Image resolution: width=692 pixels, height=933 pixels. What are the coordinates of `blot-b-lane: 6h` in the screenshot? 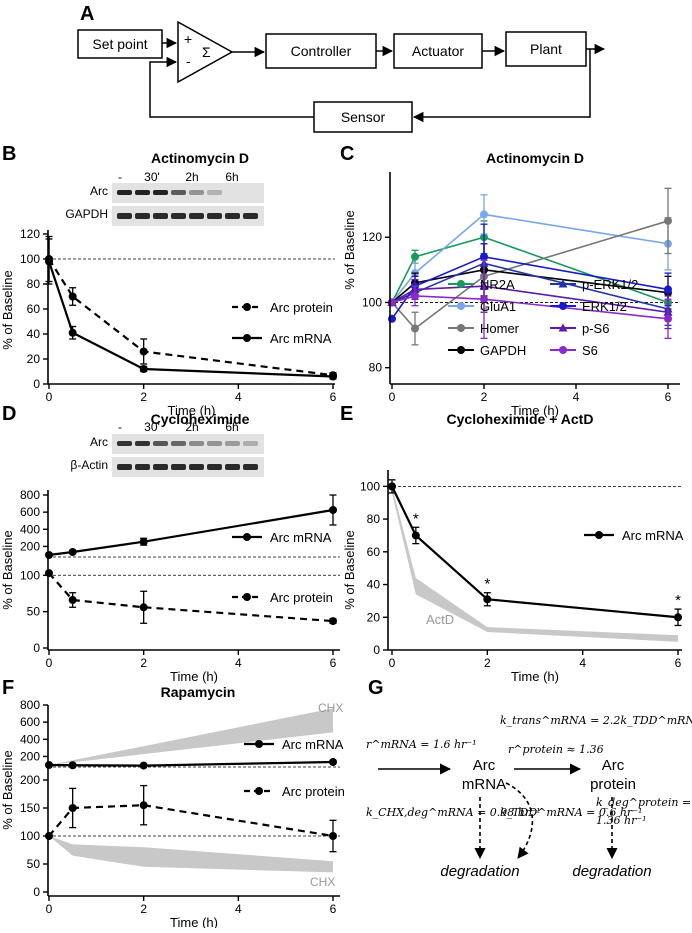 It's located at (231, 177).